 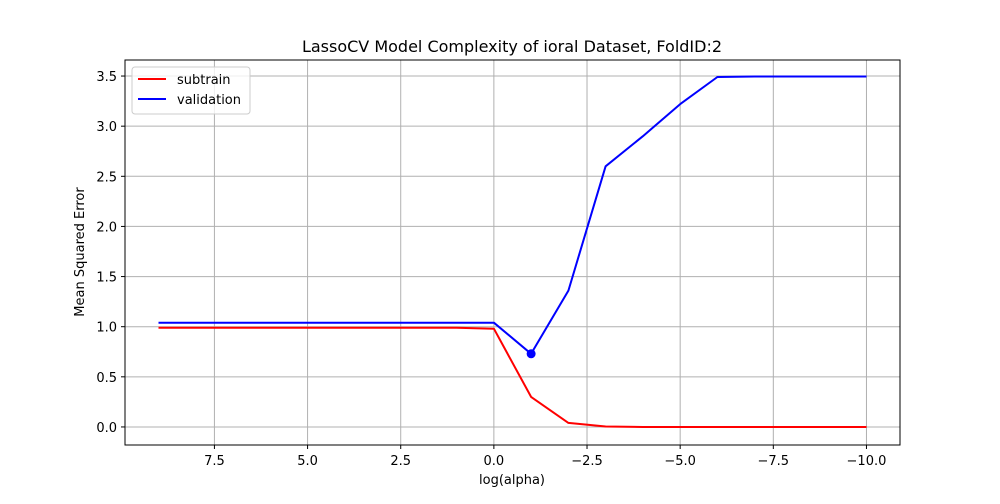 What do you see at coordinates (106, 177) in the screenshot?
I see `y-tick-label: 2.5` at bounding box center [106, 177].